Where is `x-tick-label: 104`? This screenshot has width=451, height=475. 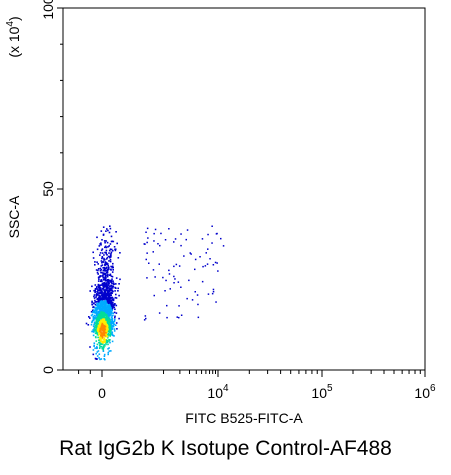
x-tick-label: 104 is located at coordinates (218, 392).